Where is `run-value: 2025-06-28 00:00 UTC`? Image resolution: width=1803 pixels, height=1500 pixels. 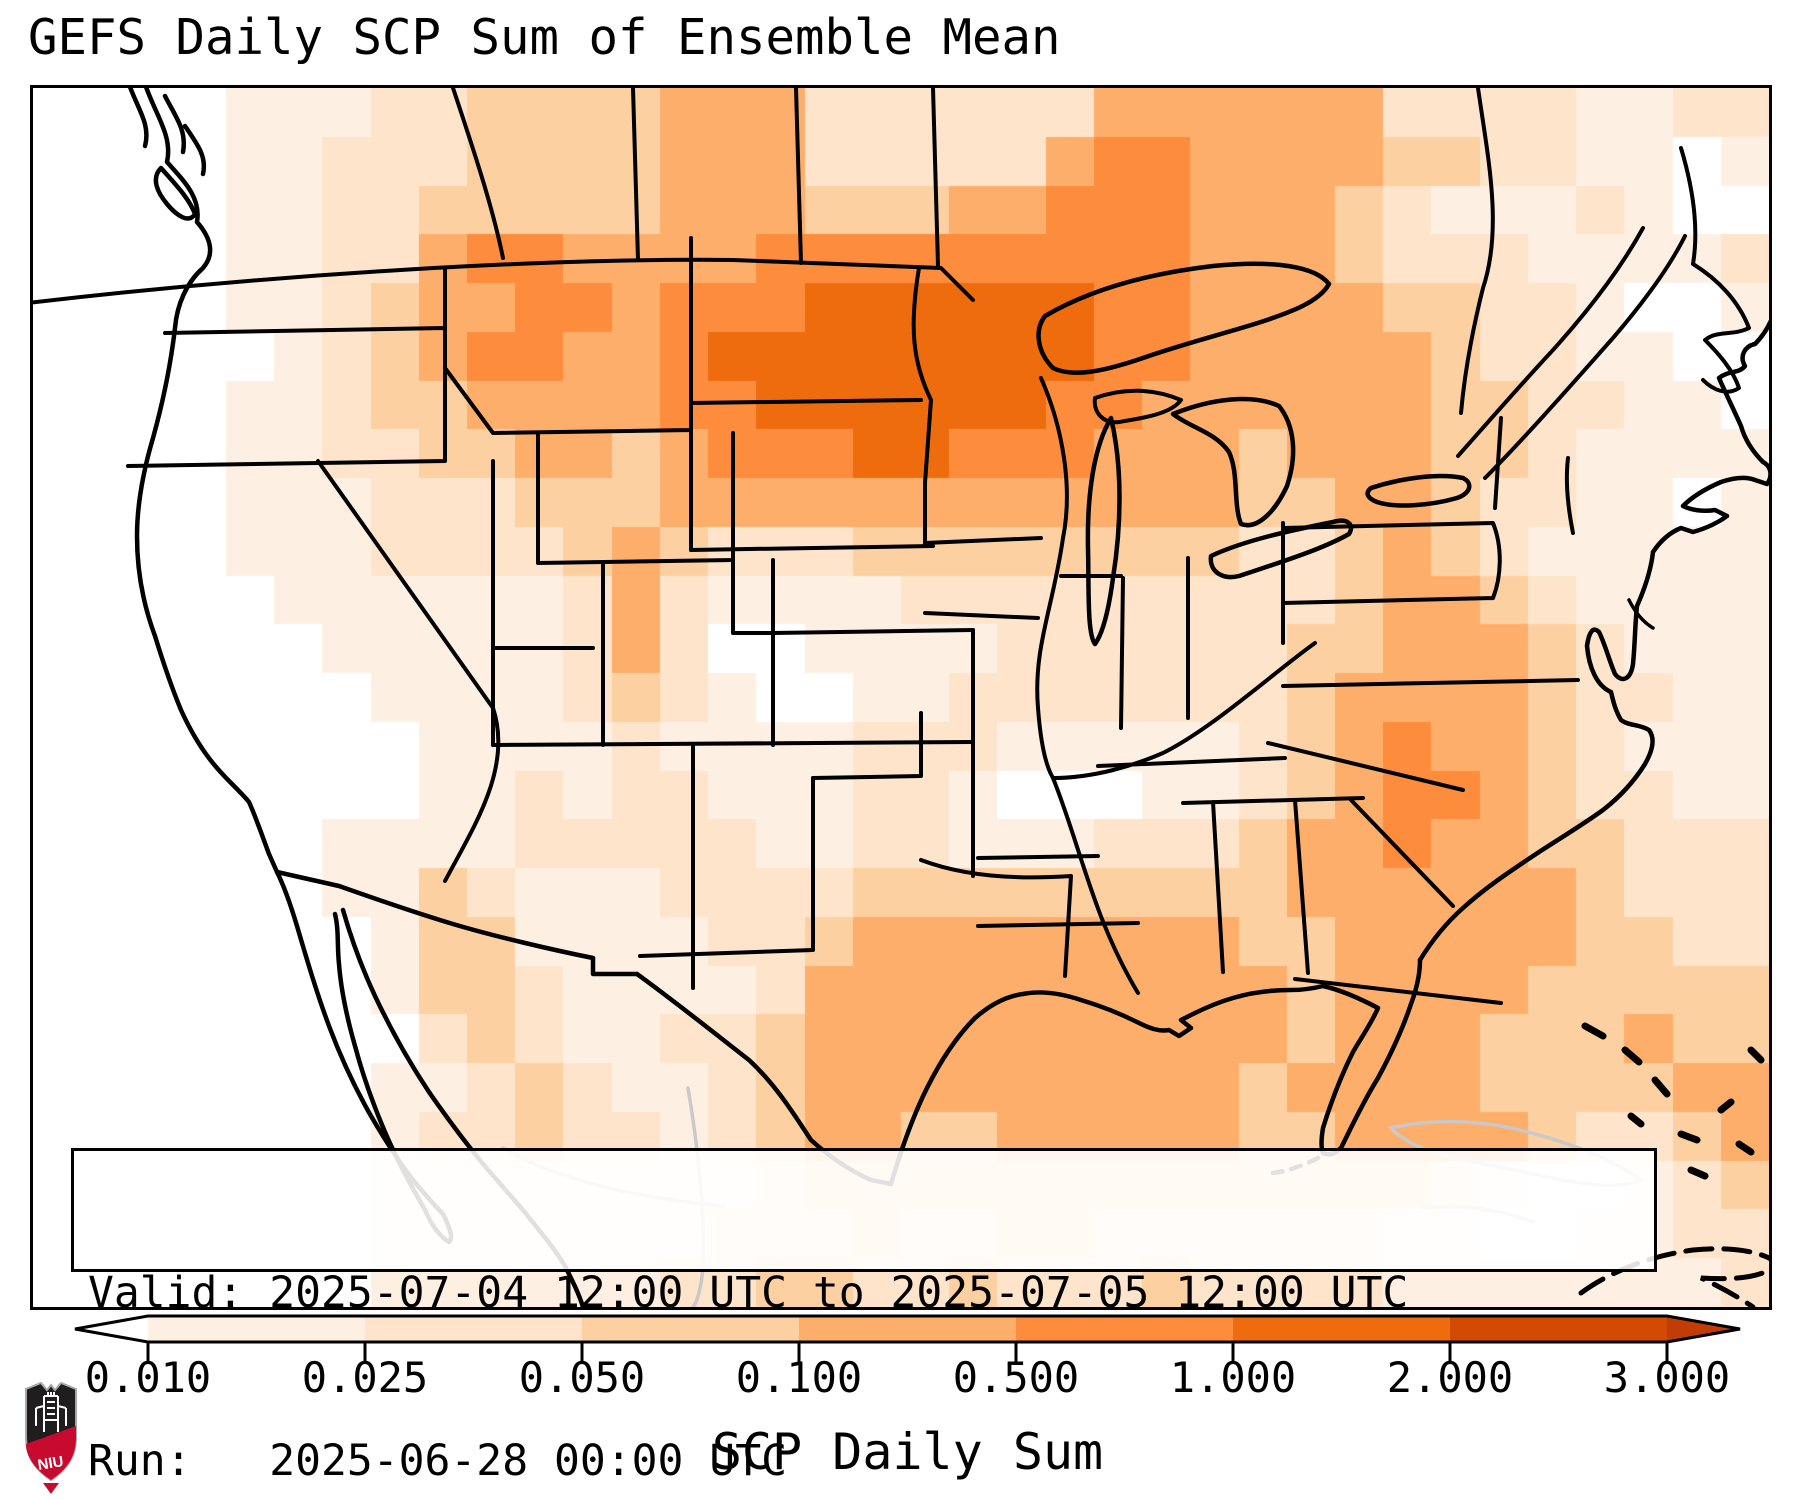
run-value: 2025-06-28 00:00 UTC is located at coordinates (528, 1461).